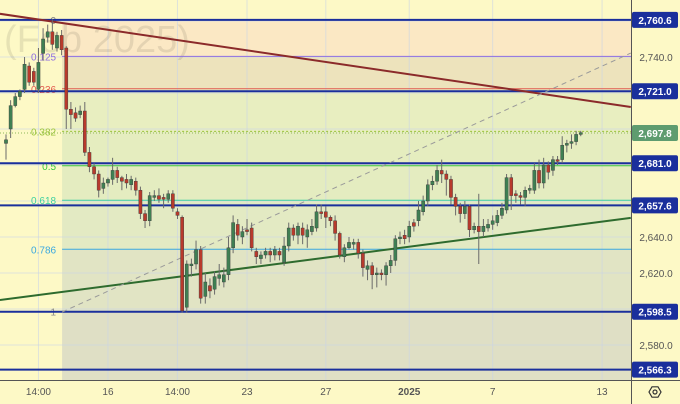  What do you see at coordinates (177, 392) in the screenshot?
I see `time-tick-label: 14:00` at bounding box center [177, 392].